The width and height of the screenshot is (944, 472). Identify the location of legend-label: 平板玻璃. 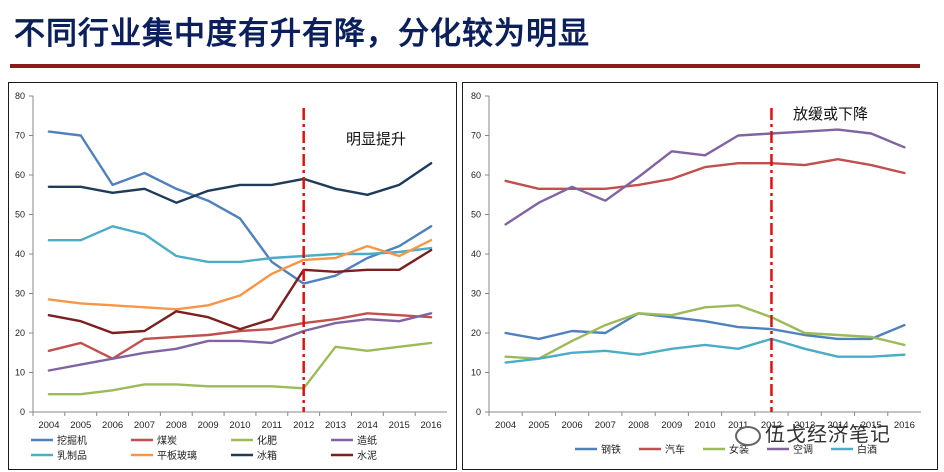
(177, 455).